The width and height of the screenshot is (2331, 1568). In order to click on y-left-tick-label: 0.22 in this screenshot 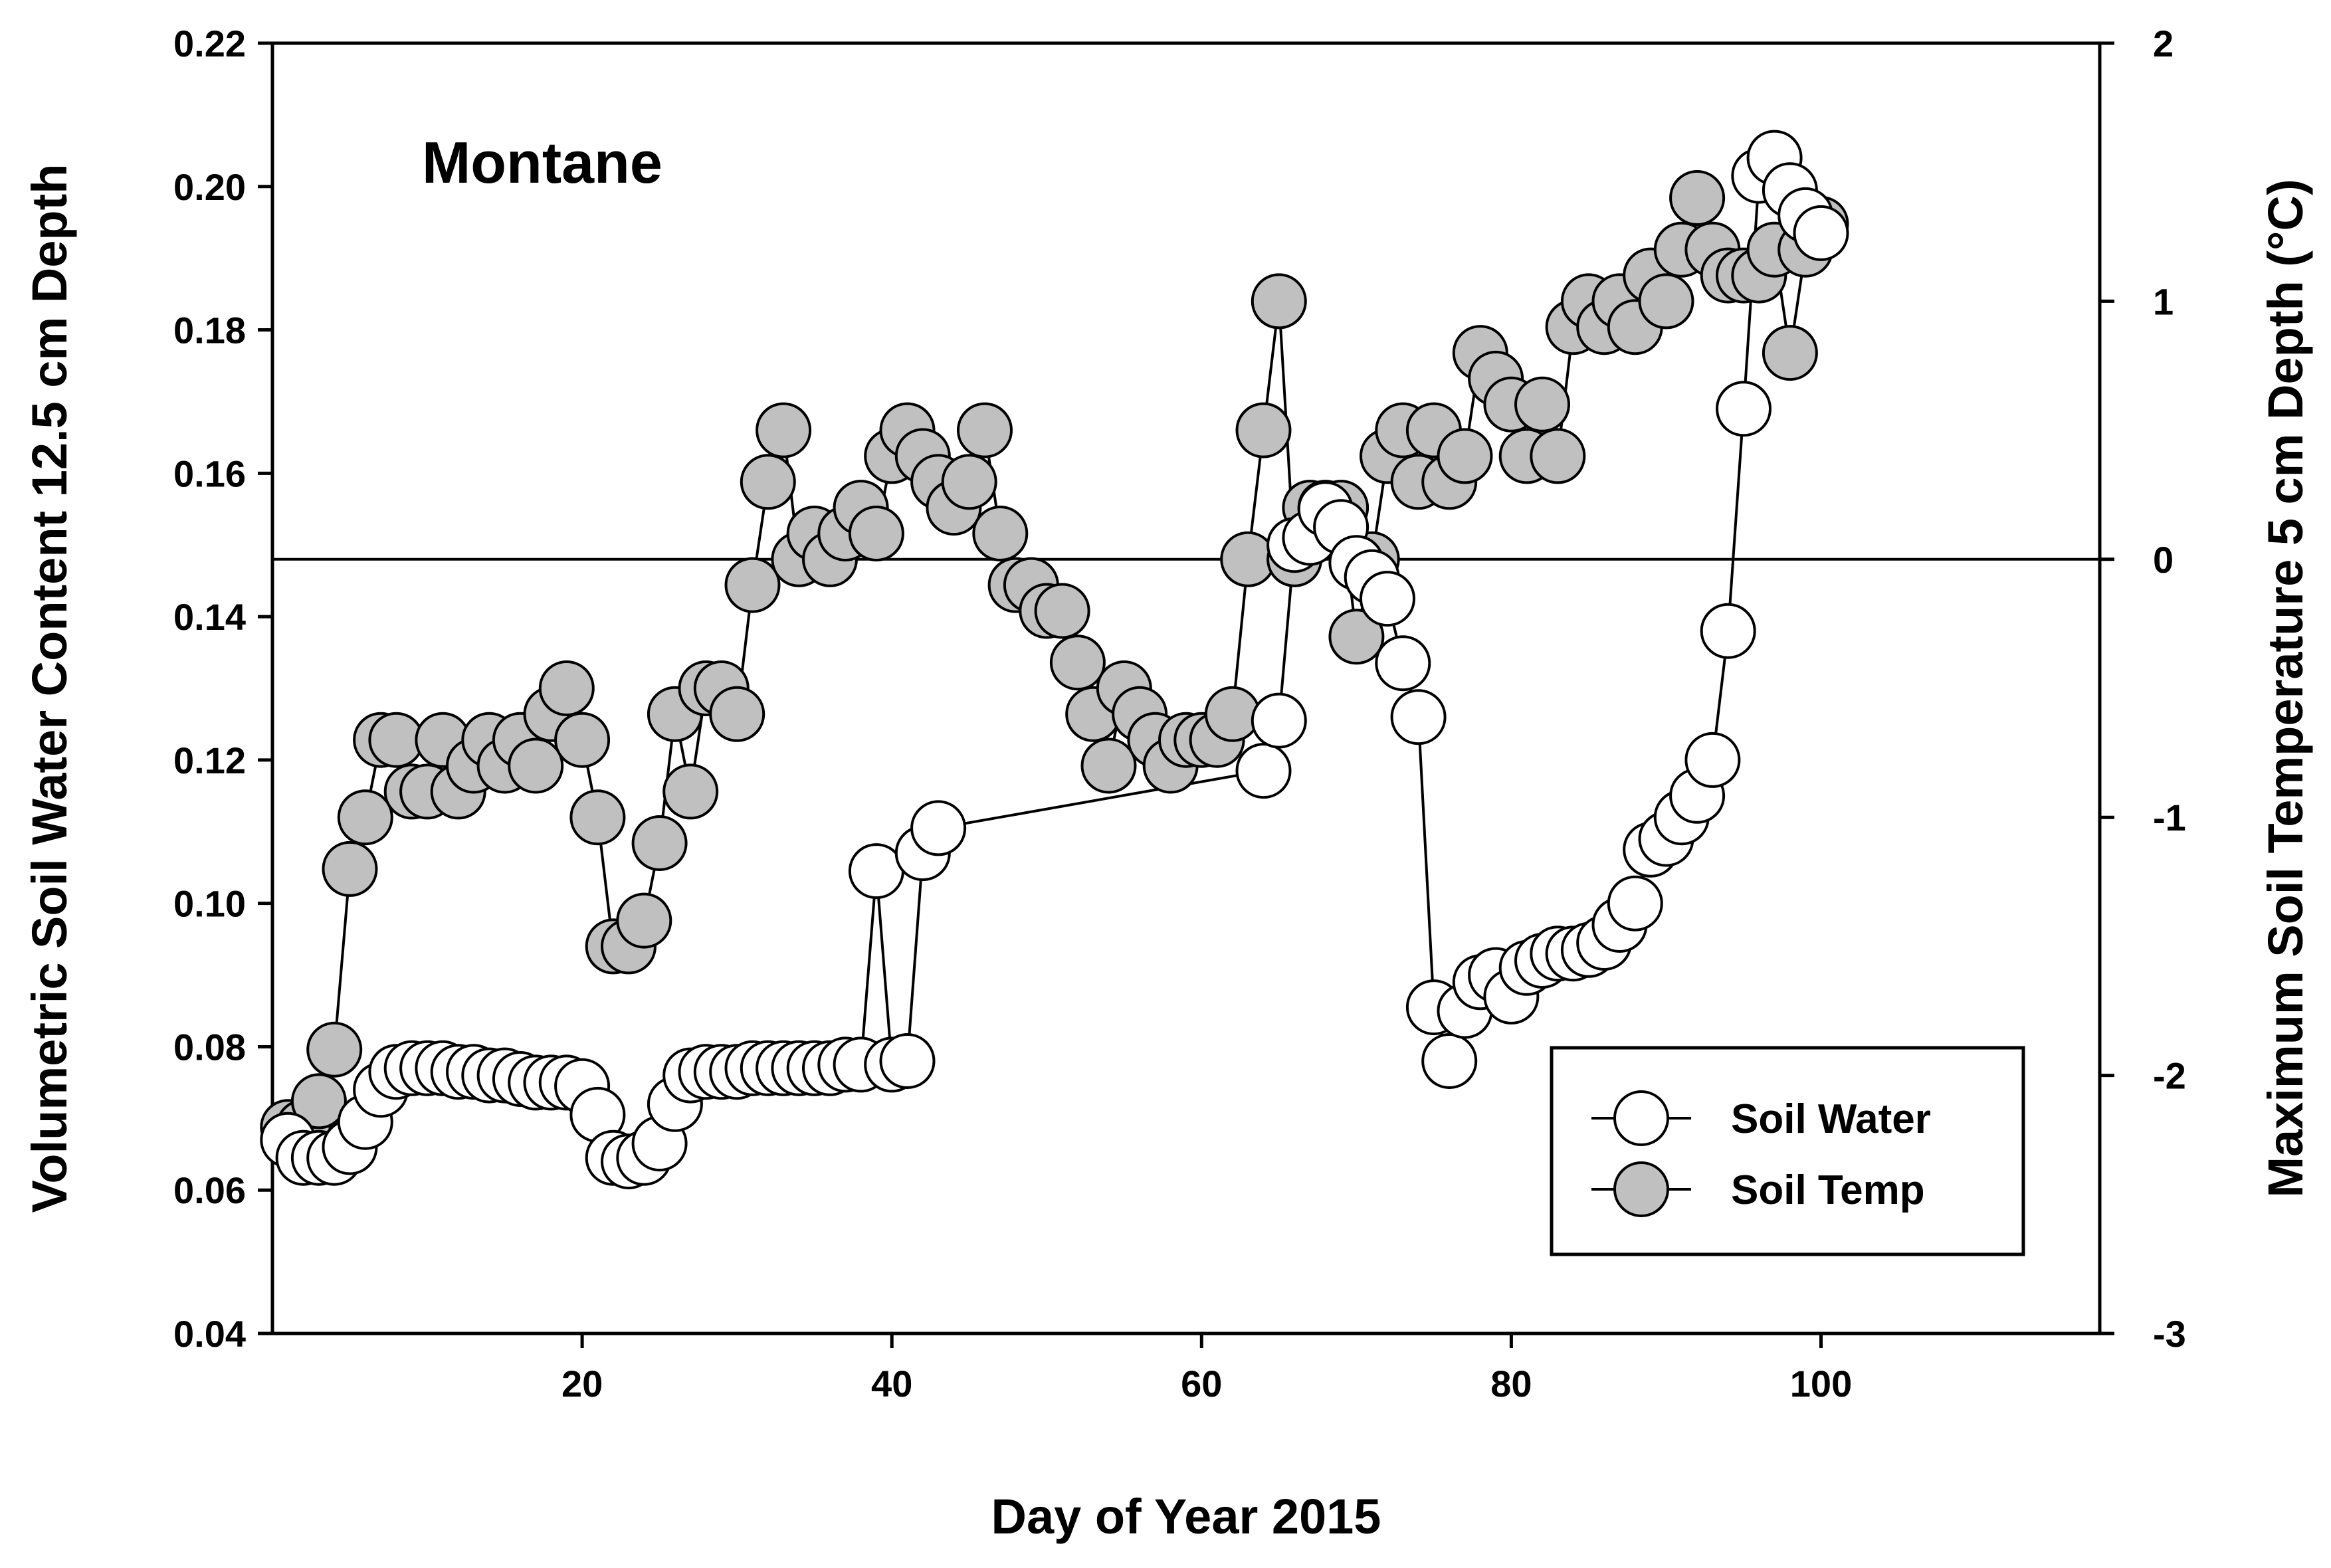, I will do `click(209, 43)`.